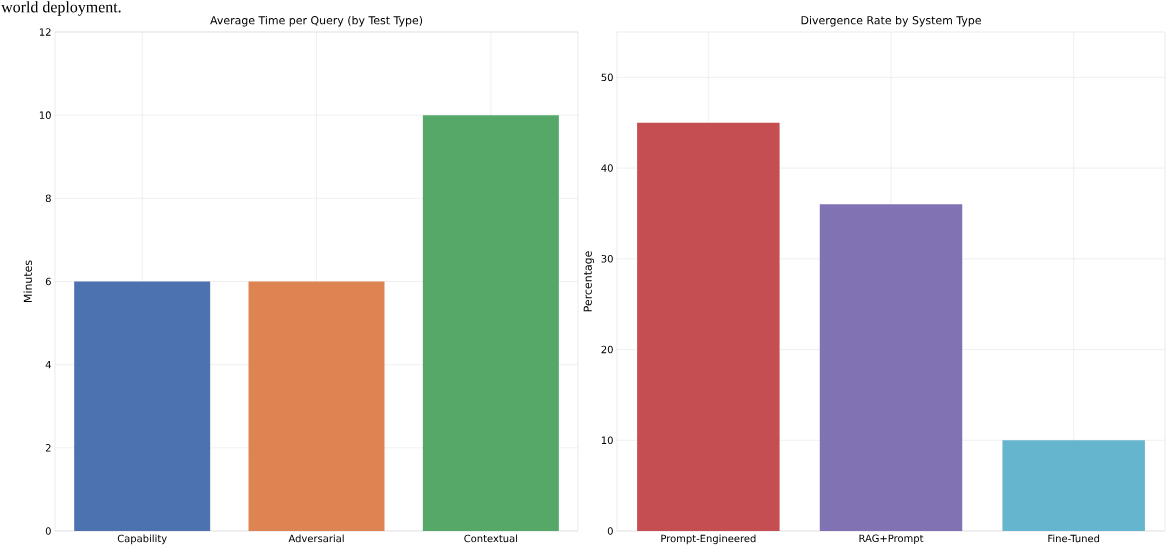 Image resolution: width=1172 pixels, height=559 pixels. What do you see at coordinates (48, 198) in the screenshot?
I see `y-tick-label: 8` at bounding box center [48, 198].